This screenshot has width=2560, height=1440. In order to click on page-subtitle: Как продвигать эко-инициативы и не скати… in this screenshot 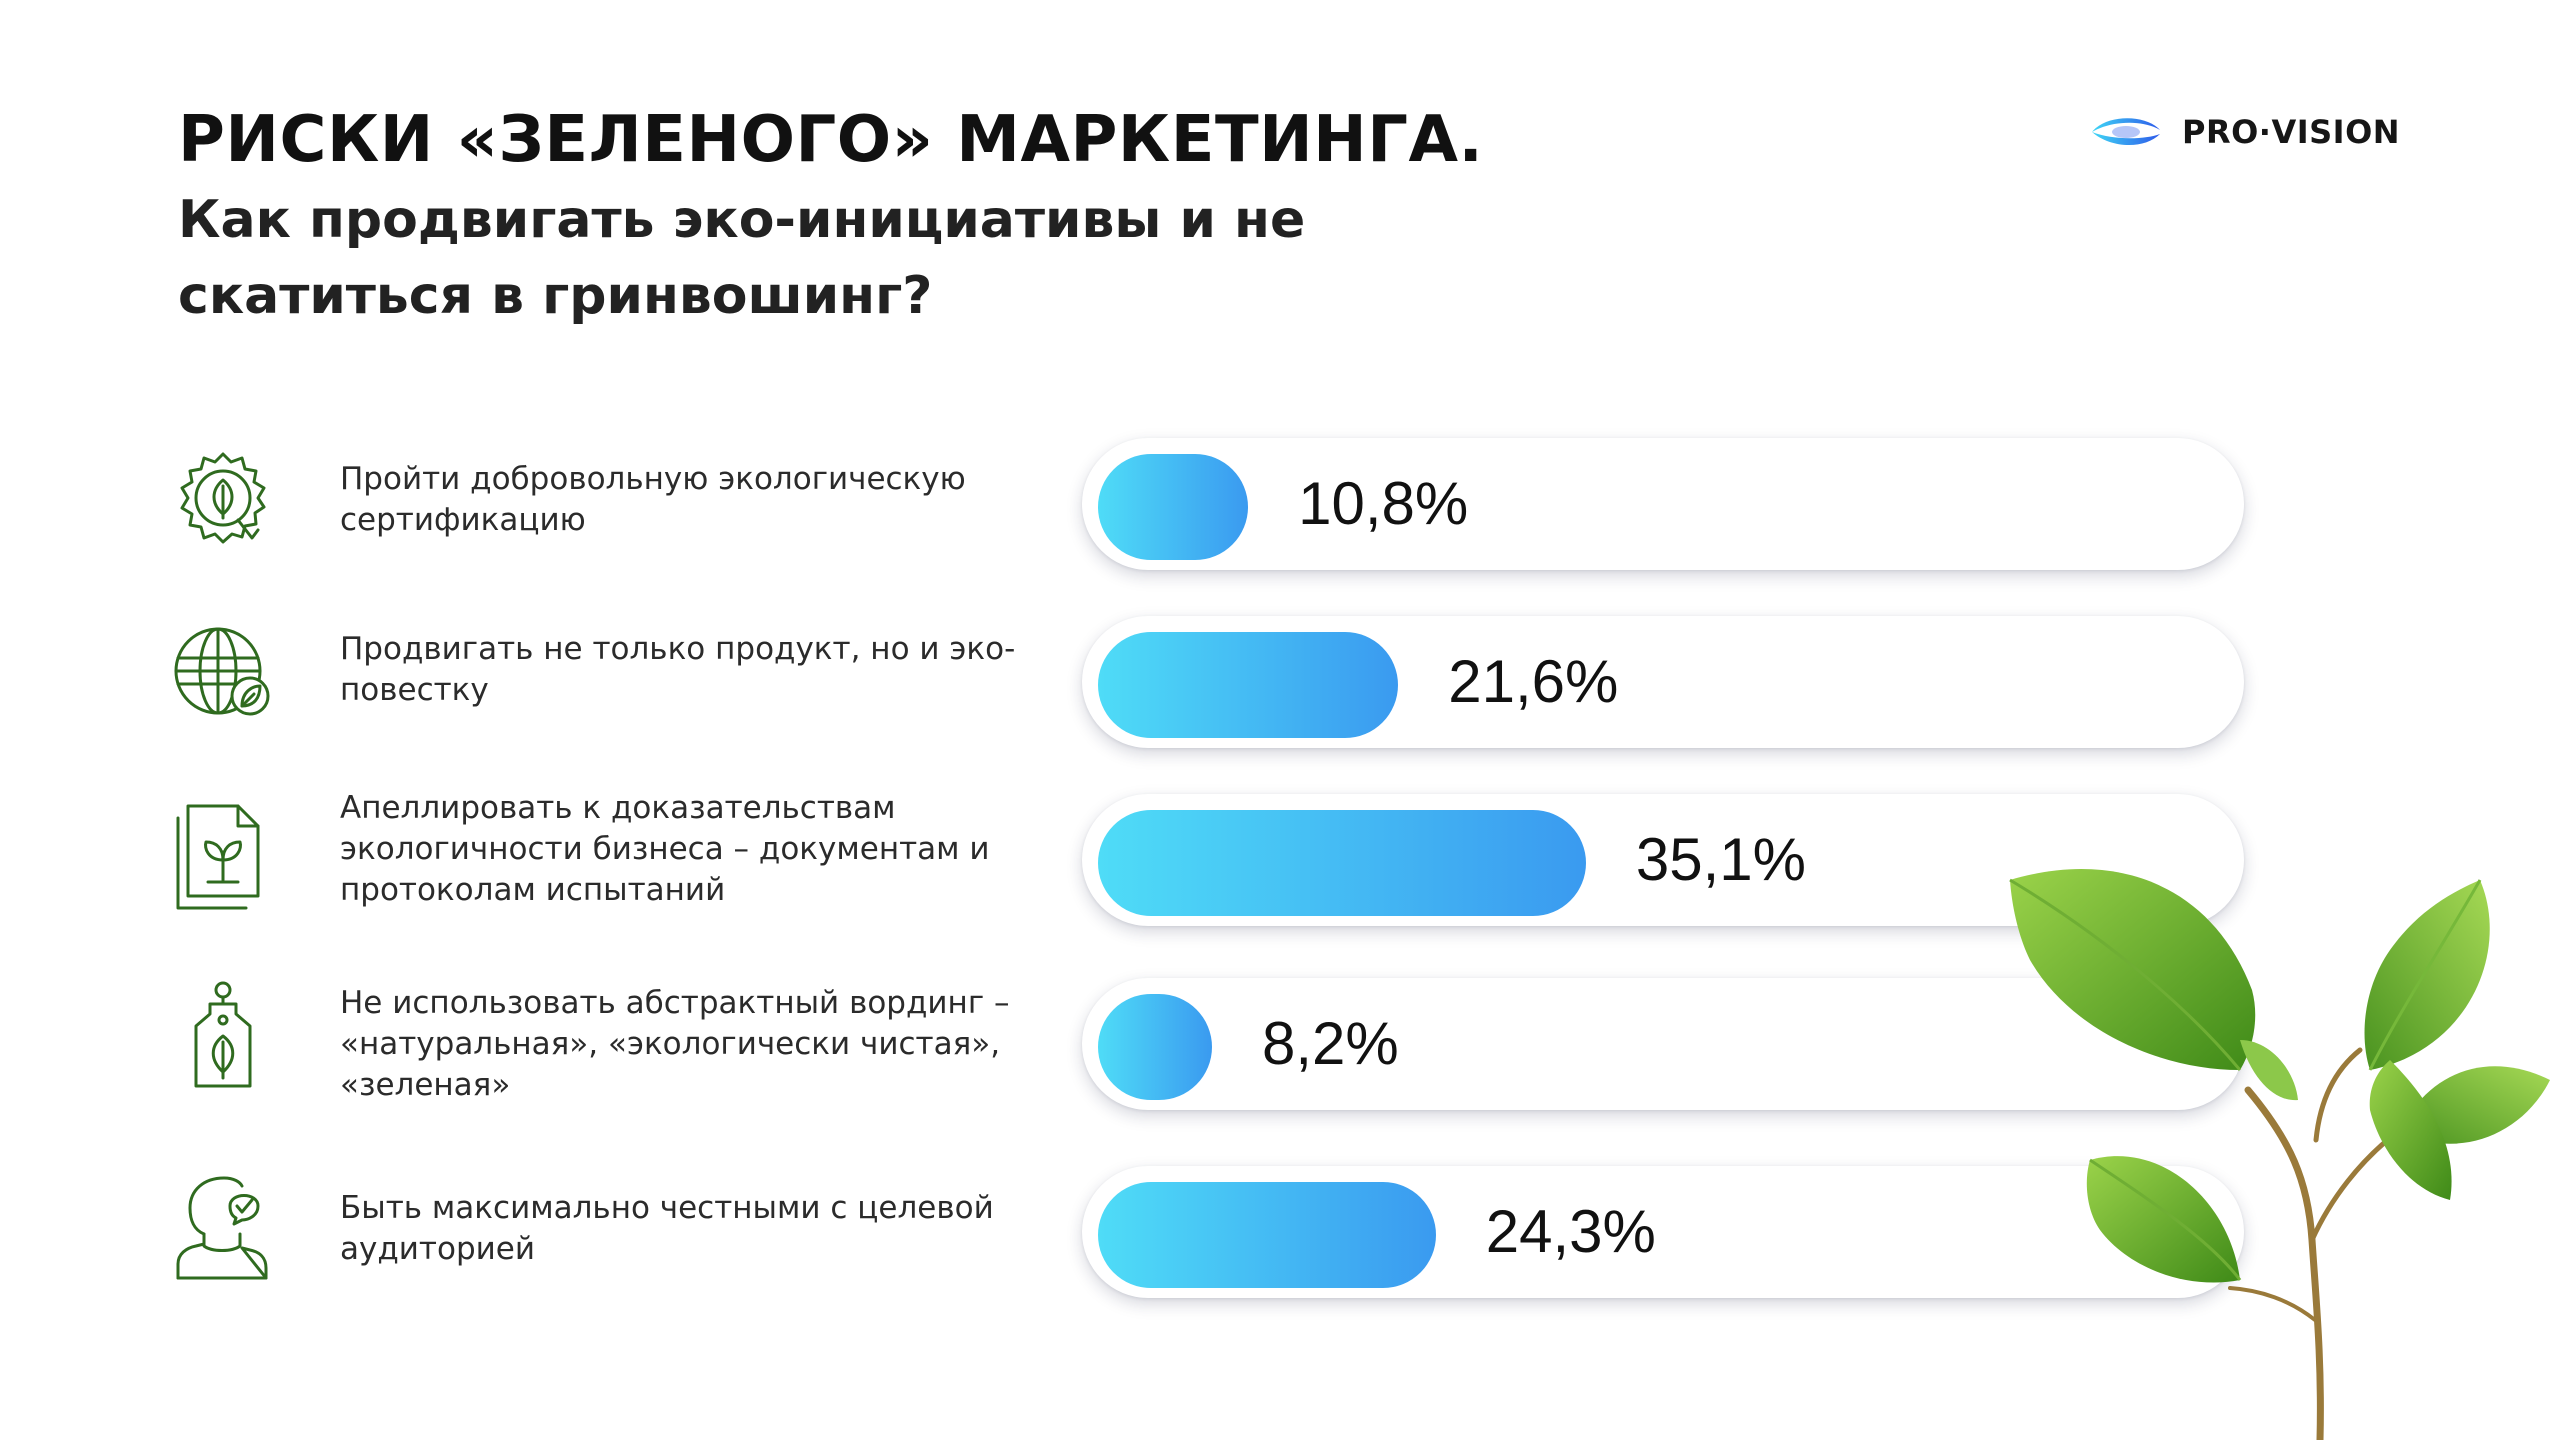, I will do `click(742, 258)`.